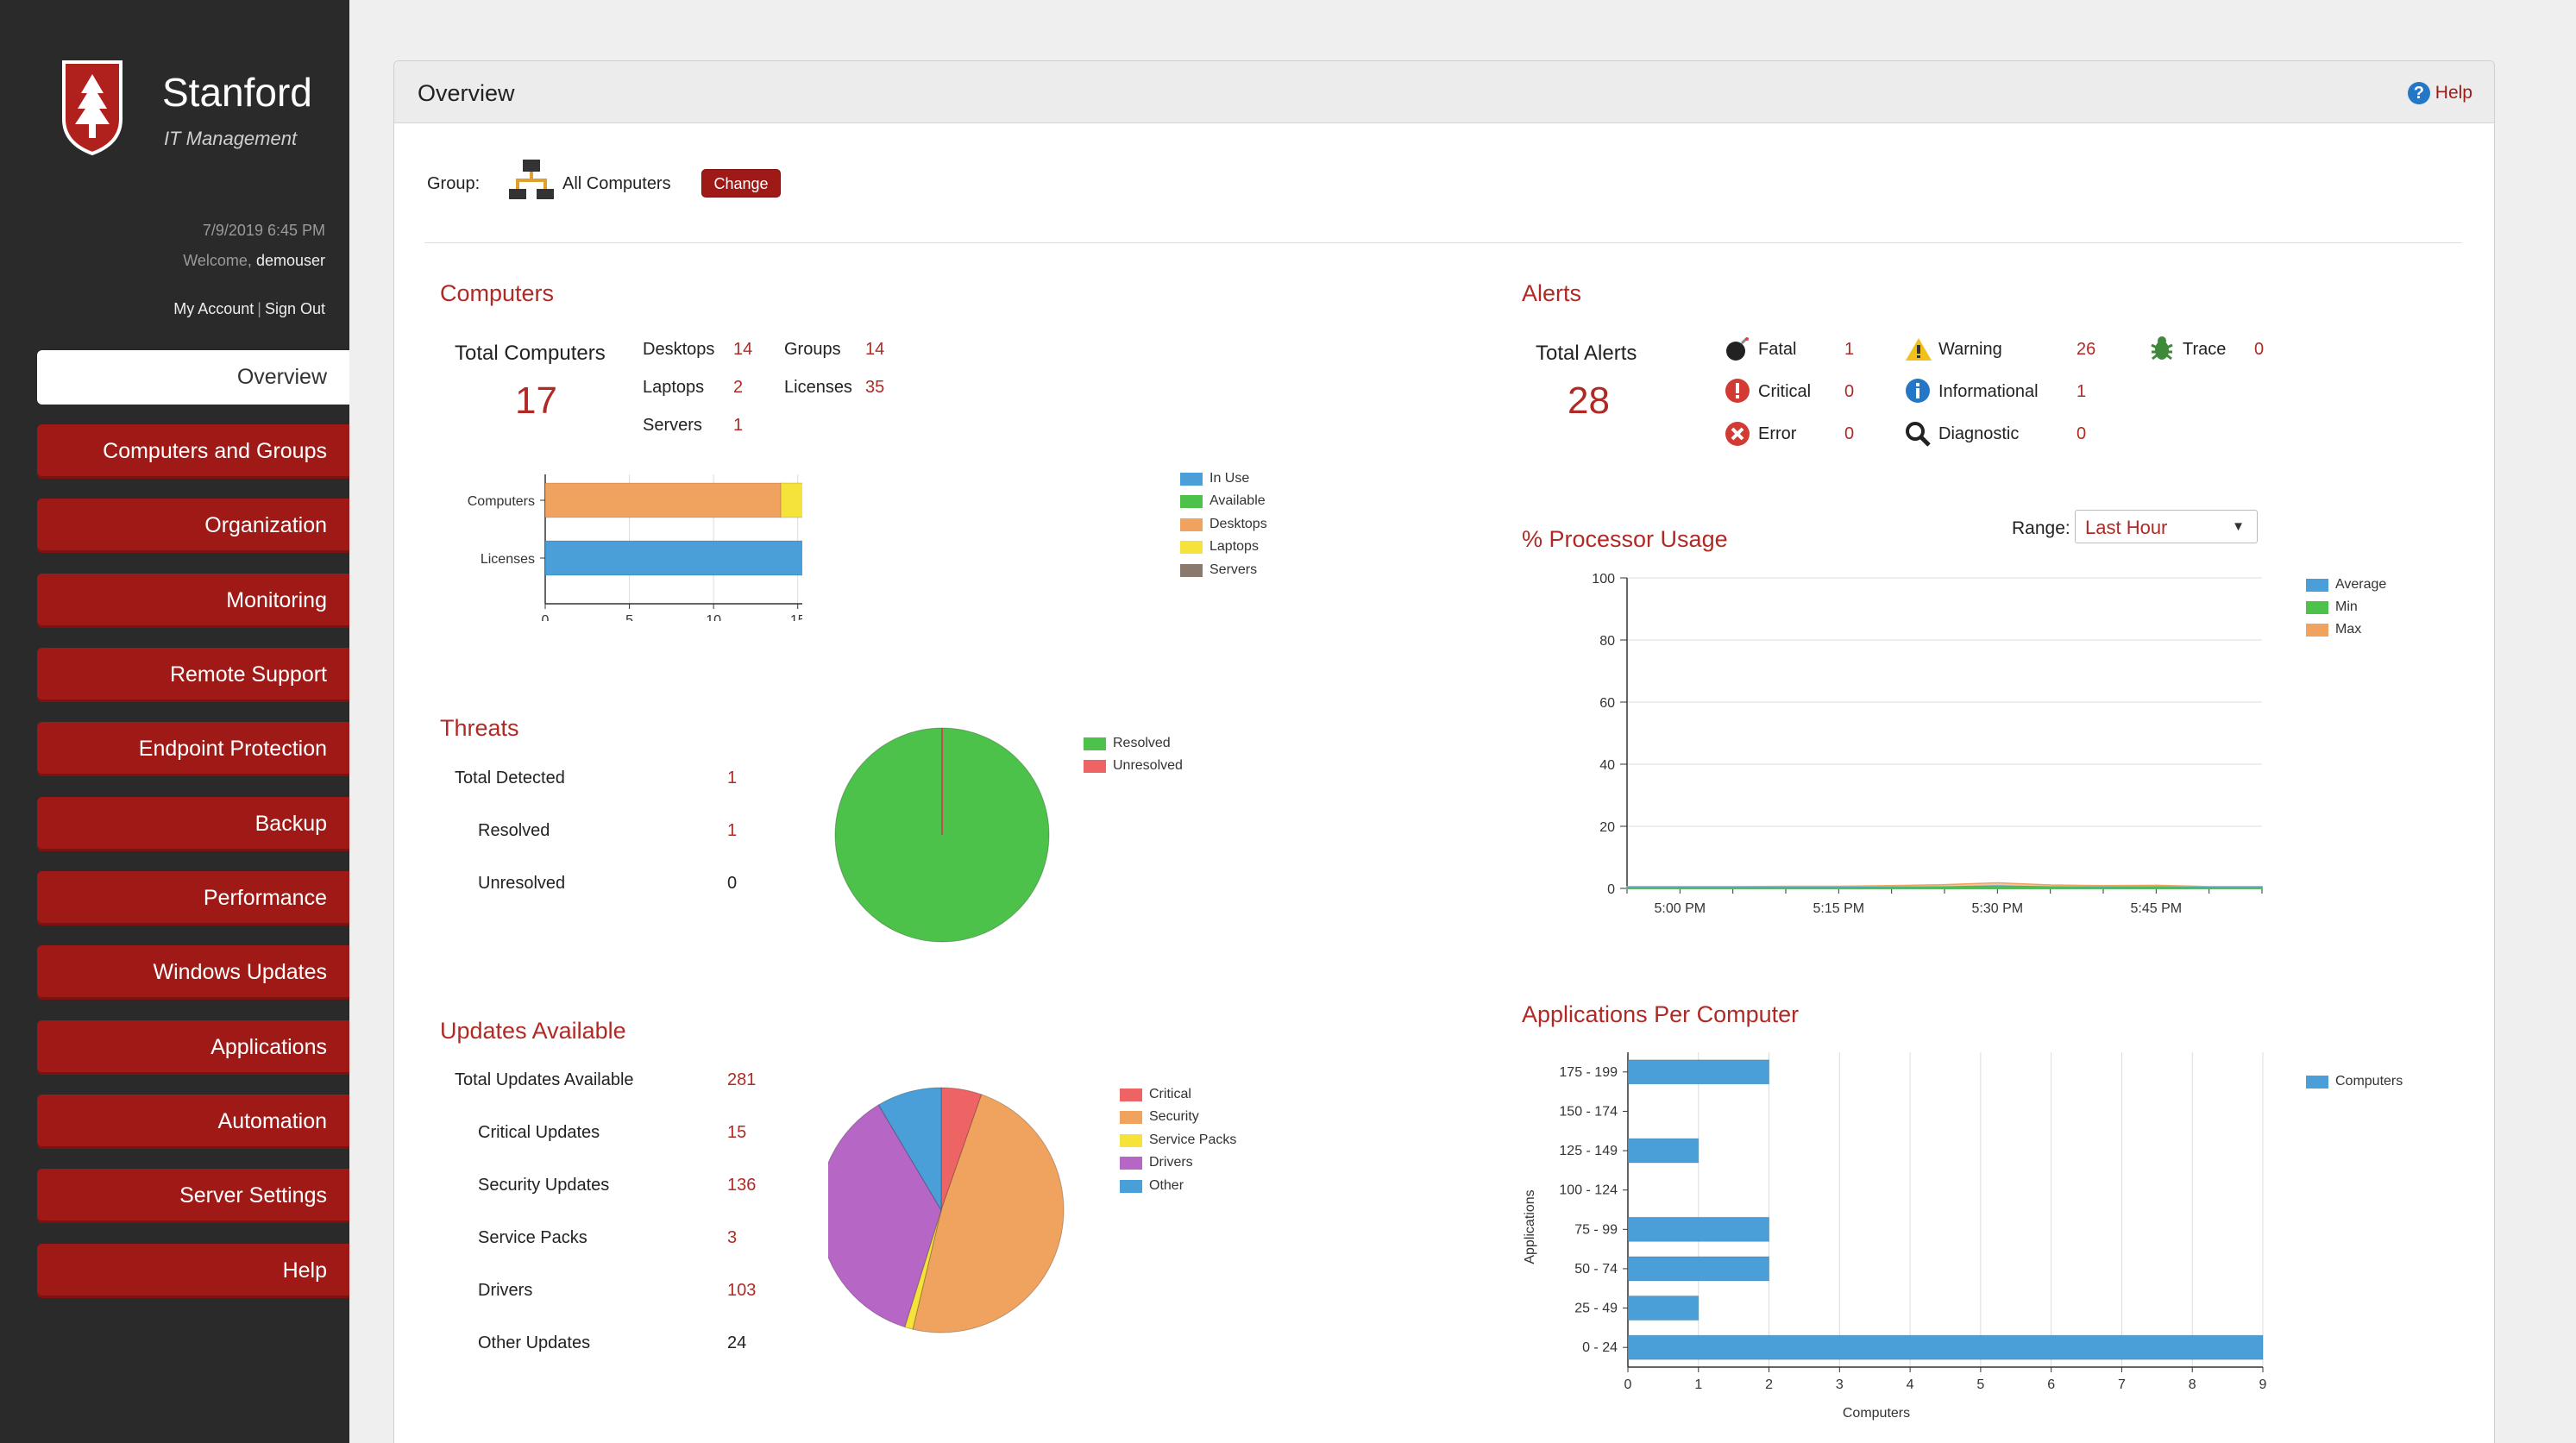  What do you see at coordinates (1918, 391) in the screenshot?
I see `info-circle-icon` at bounding box center [1918, 391].